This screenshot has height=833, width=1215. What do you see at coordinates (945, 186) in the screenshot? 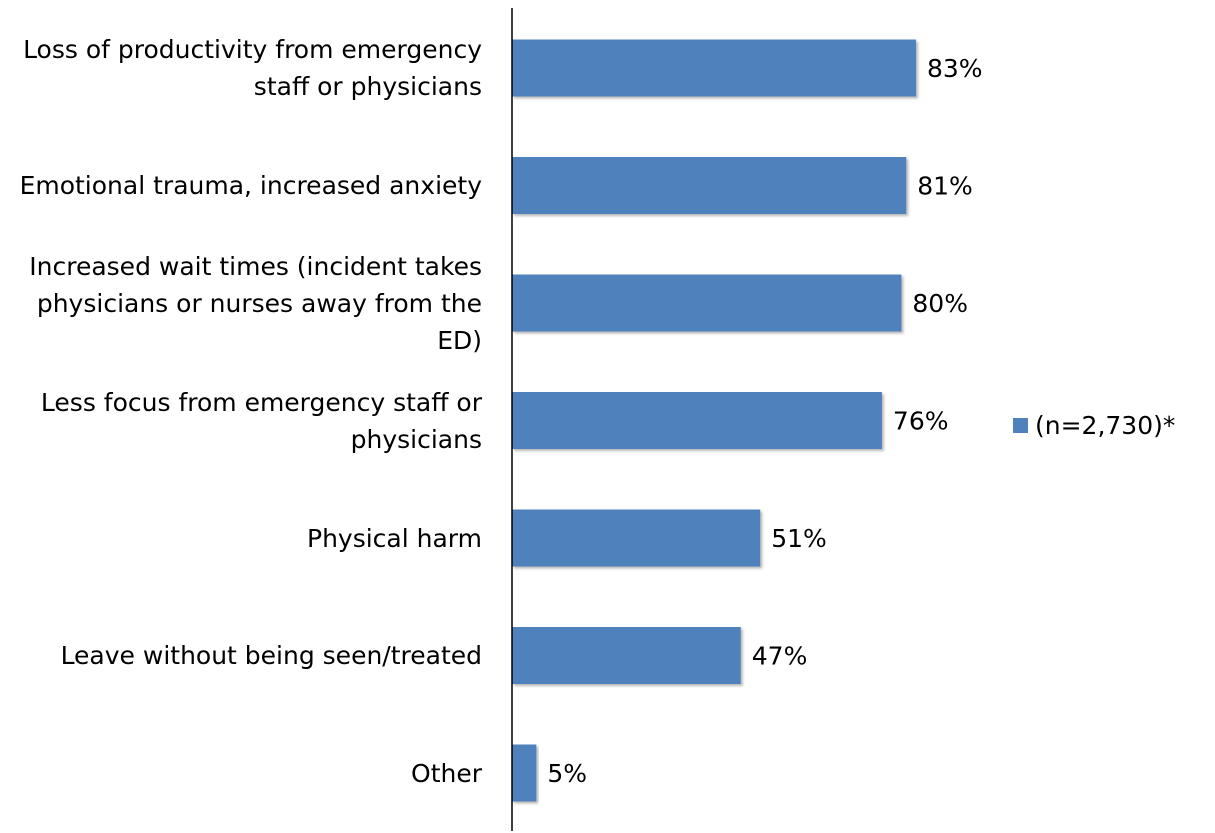
I see `data-label-1: 81%` at bounding box center [945, 186].